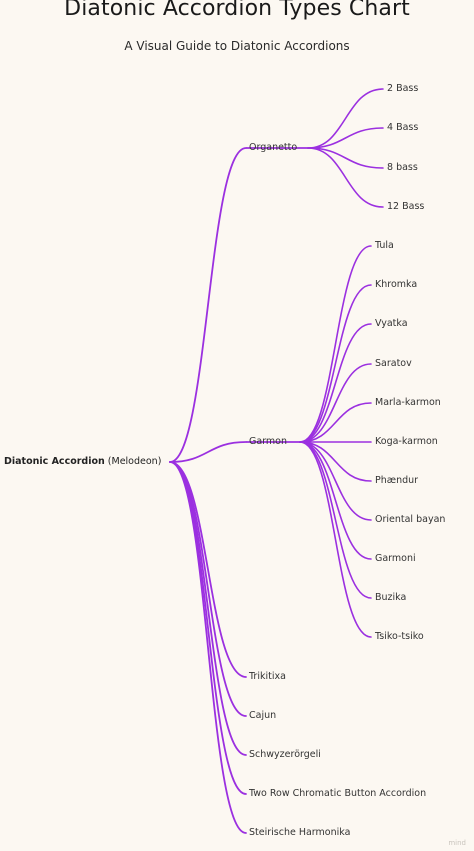 The image size is (474, 851). I want to click on leaf-node: Tsiko-tsiko, so click(399, 636).